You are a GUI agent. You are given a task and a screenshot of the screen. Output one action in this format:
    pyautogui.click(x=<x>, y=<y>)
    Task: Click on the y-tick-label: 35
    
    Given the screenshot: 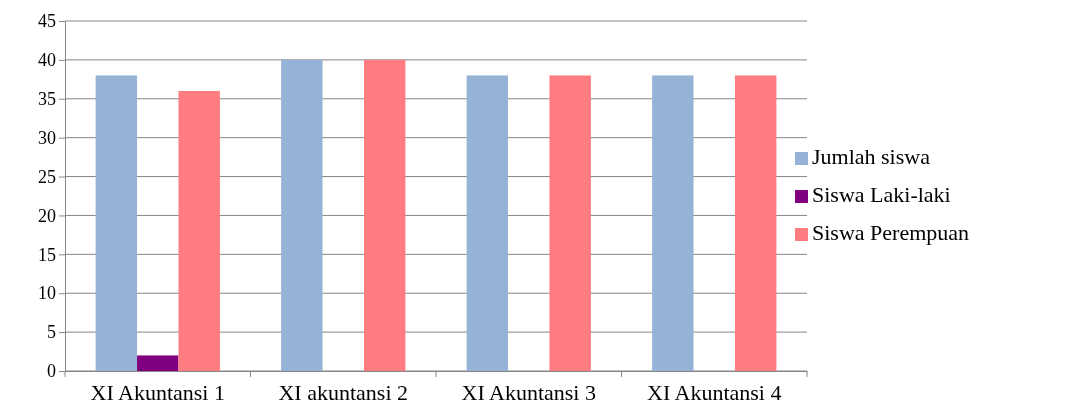 What is the action you would take?
    pyautogui.click(x=47, y=99)
    